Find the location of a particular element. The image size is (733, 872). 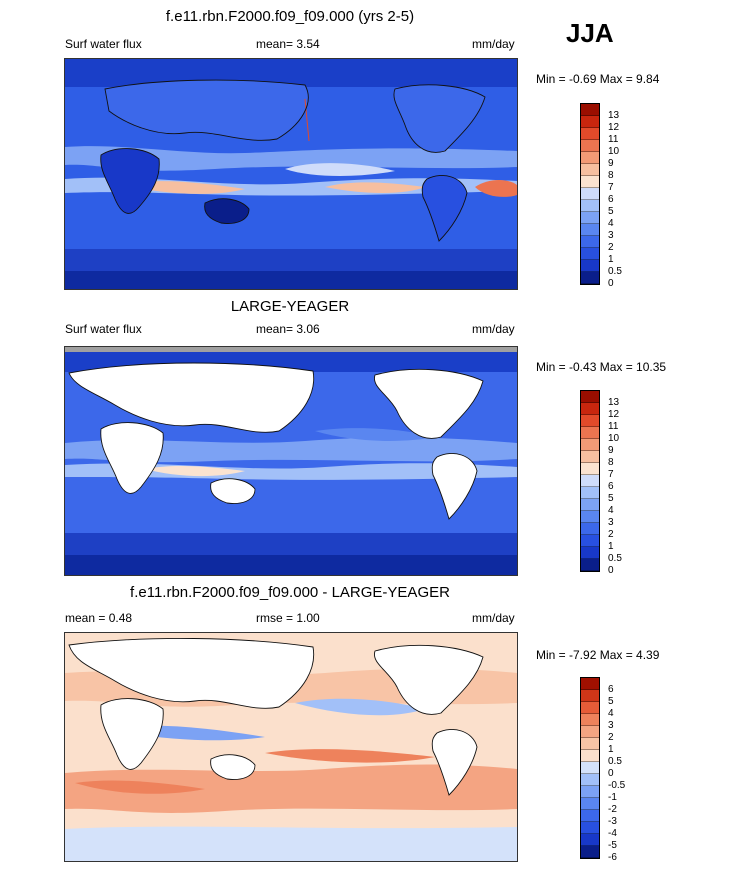

panel-1-colorbar: 13 12 11 10 9 8 7 6 5 4 3 2 1 0.5 0 is located at coordinates (601, 196).